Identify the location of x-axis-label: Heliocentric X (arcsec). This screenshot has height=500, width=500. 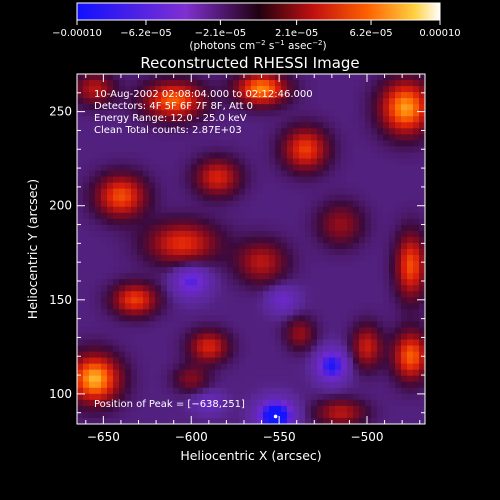
(250, 455).